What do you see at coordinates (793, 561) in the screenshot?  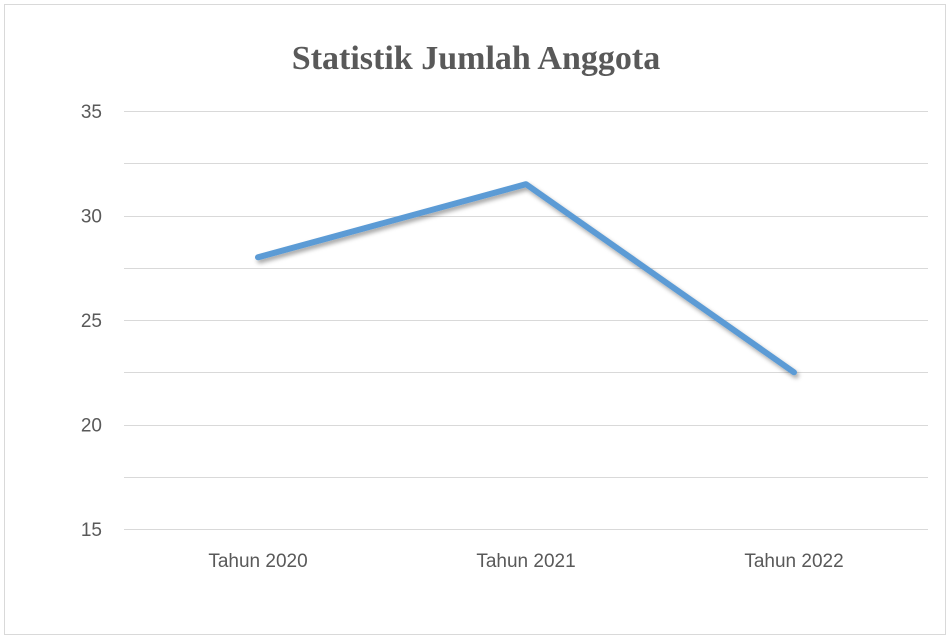 I see `x-tick-label: Tahun 2022` at bounding box center [793, 561].